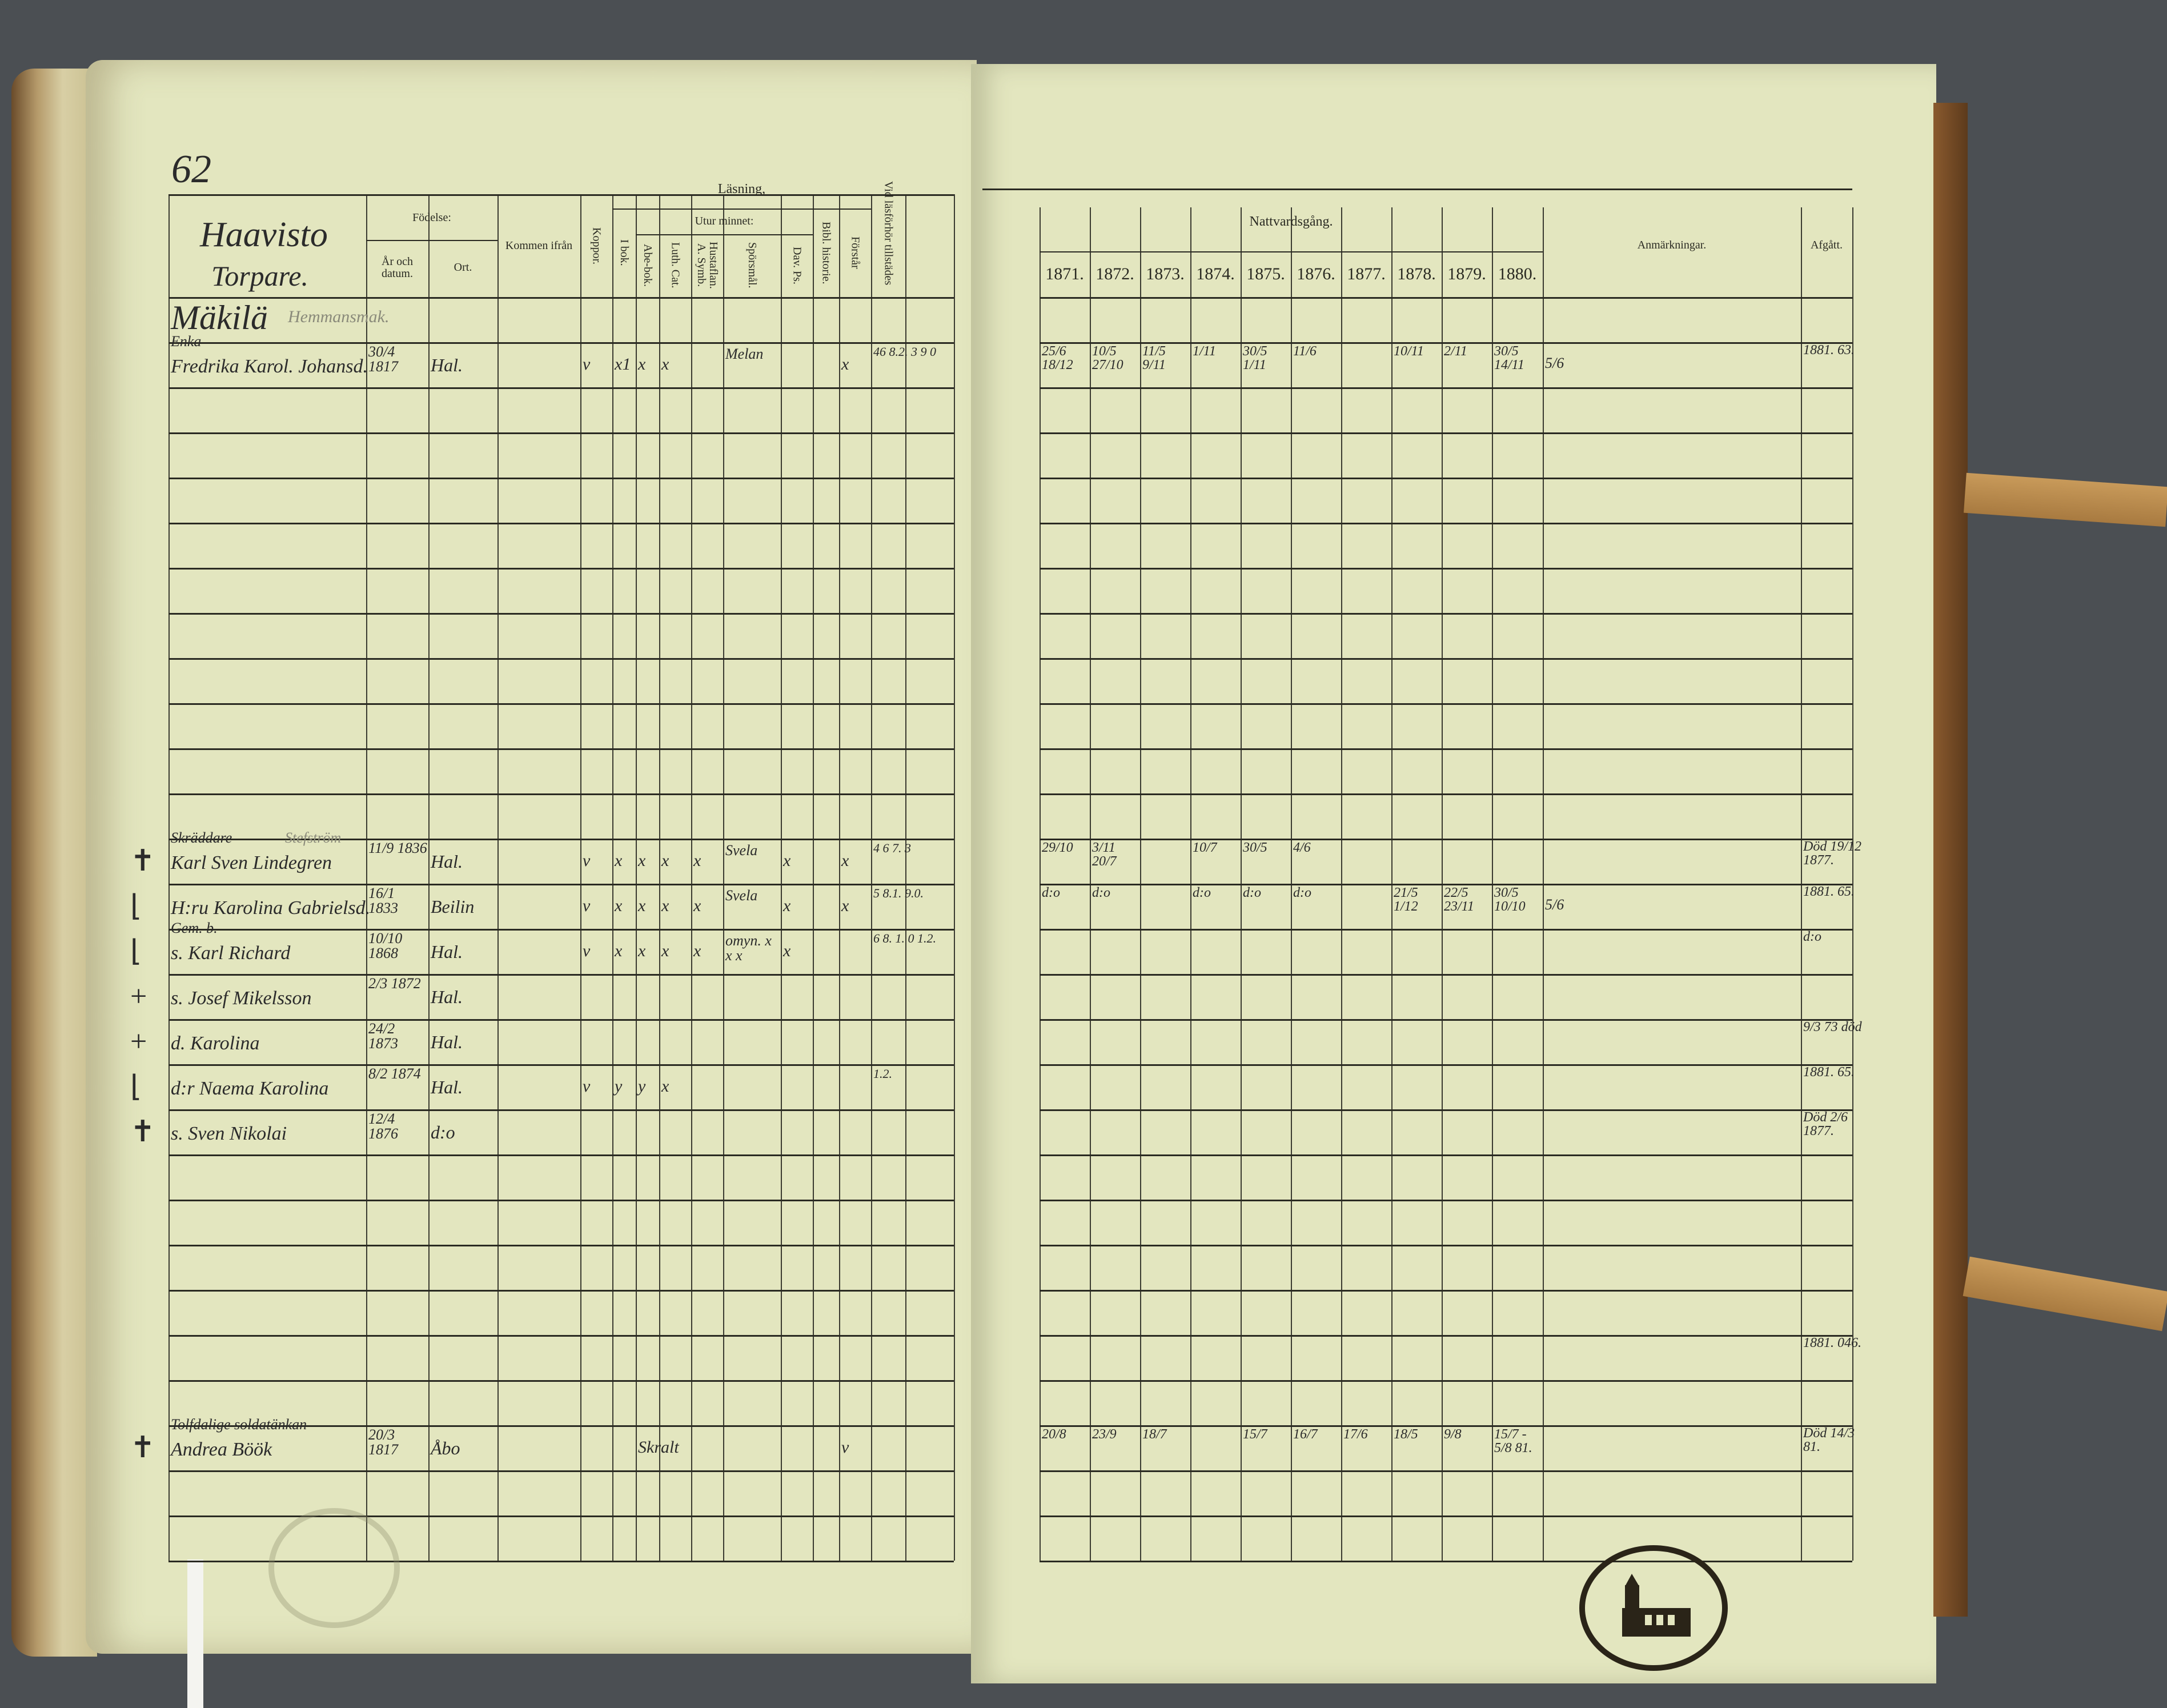  What do you see at coordinates (697, 906) in the screenshot?
I see `cell-hust: x` at bounding box center [697, 906].